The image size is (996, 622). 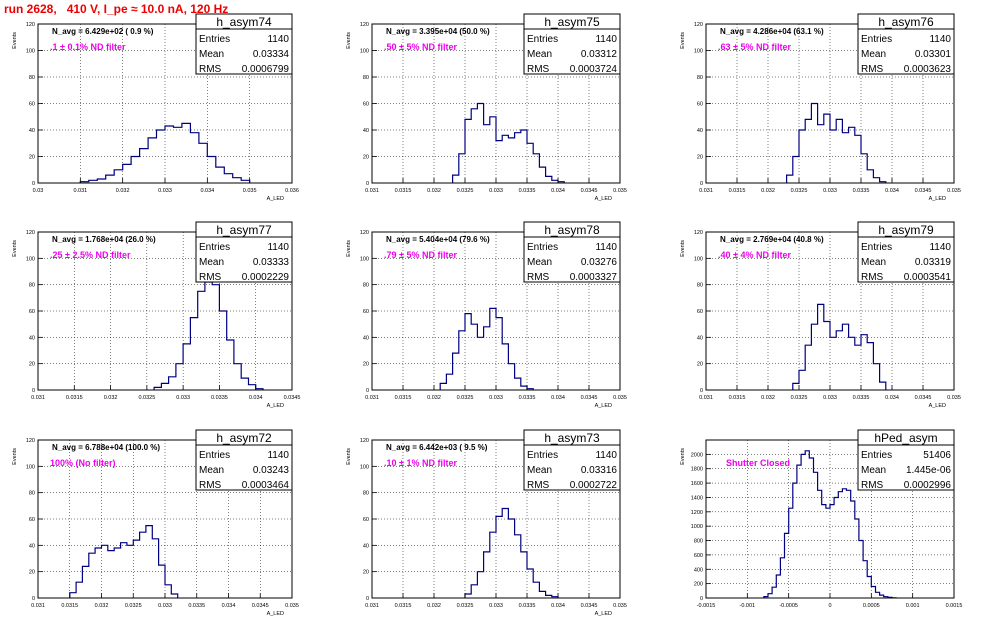 I want to click on stats-value: 0.03319, so click(x=933, y=262).